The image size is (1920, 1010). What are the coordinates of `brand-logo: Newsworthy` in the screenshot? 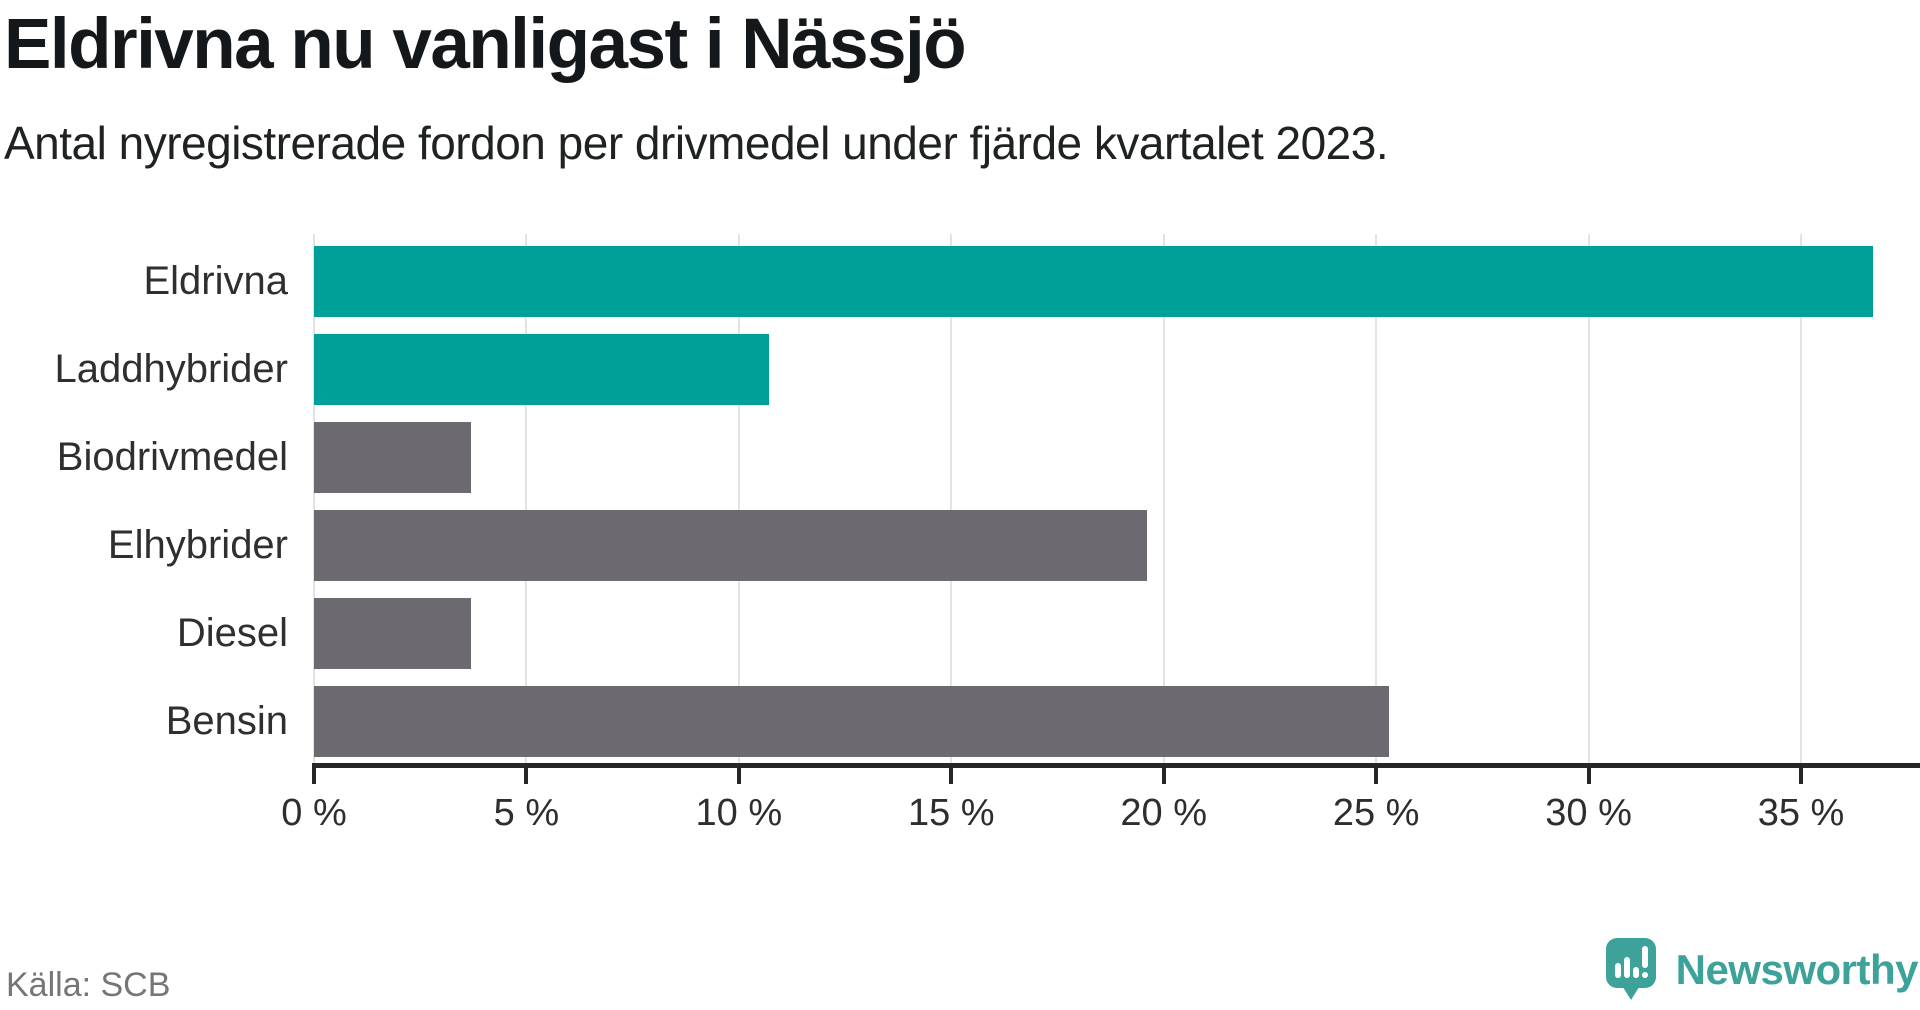 It's located at (1762, 970).